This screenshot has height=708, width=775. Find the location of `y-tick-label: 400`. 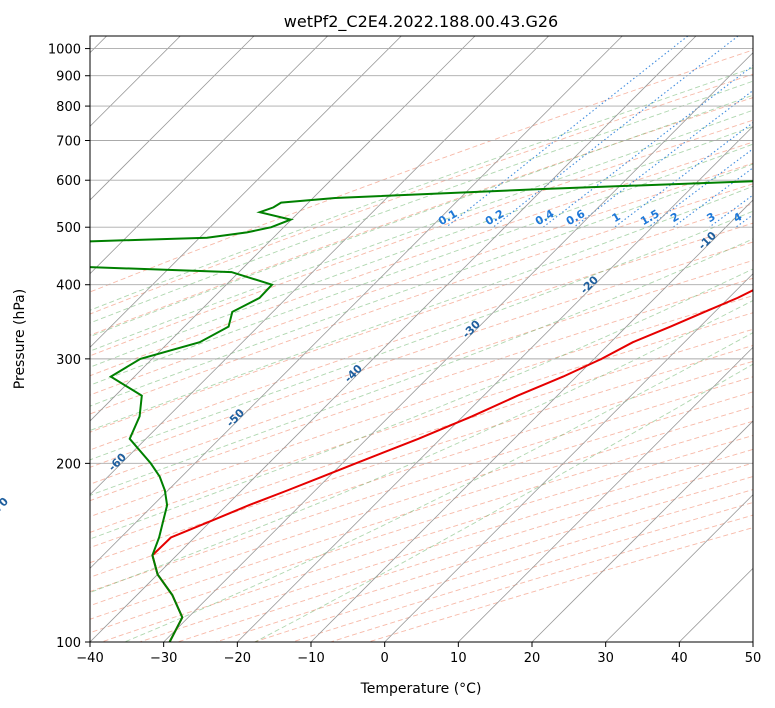

y-tick-label: 400 is located at coordinates (68, 286).